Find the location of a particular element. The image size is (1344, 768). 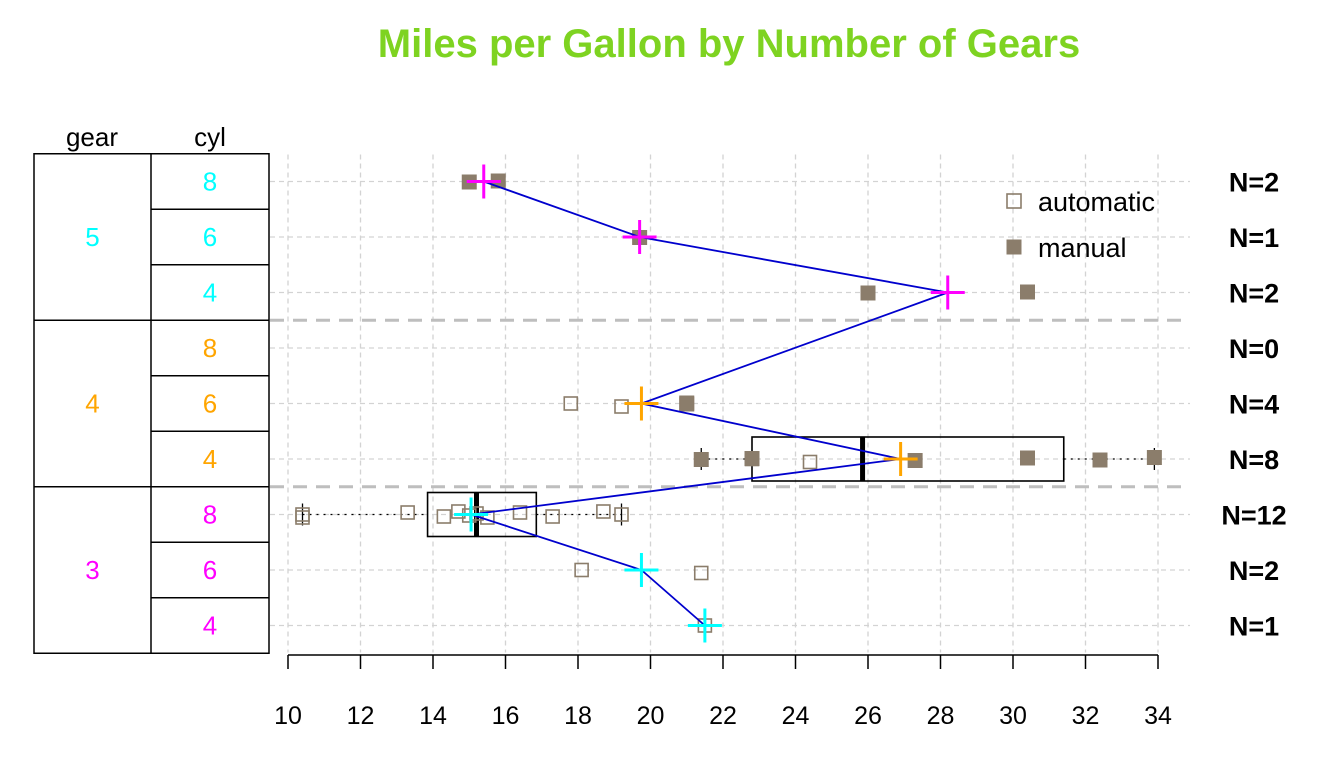

x-tick-label-32: 32 is located at coordinates (1086, 716).